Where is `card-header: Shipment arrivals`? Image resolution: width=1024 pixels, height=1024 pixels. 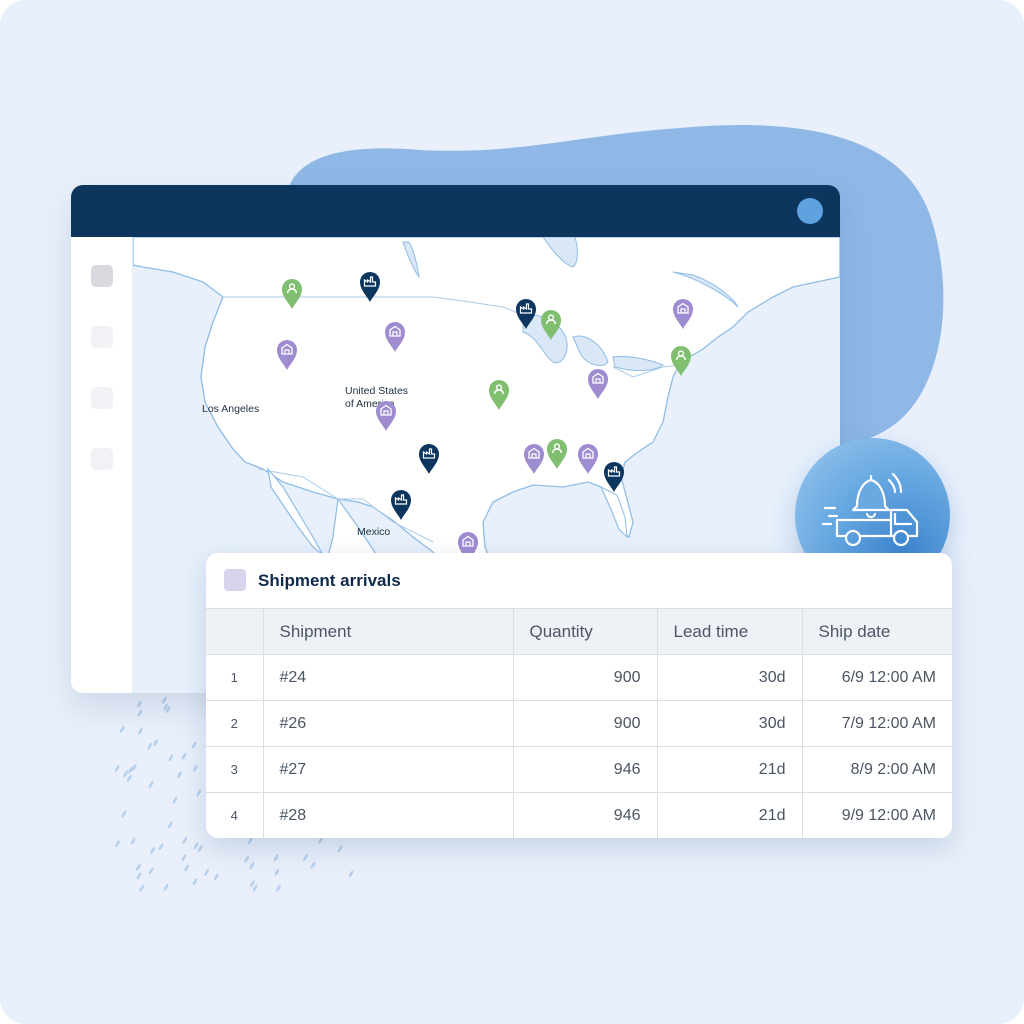
card-header: Shipment arrivals is located at coordinates (579, 580).